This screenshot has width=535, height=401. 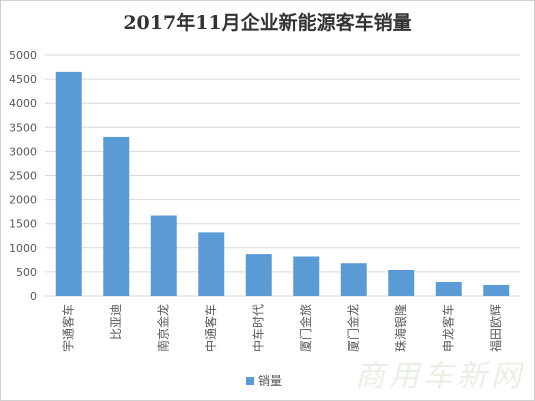 I want to click on legend: 销量, so click(x=264, y=380).